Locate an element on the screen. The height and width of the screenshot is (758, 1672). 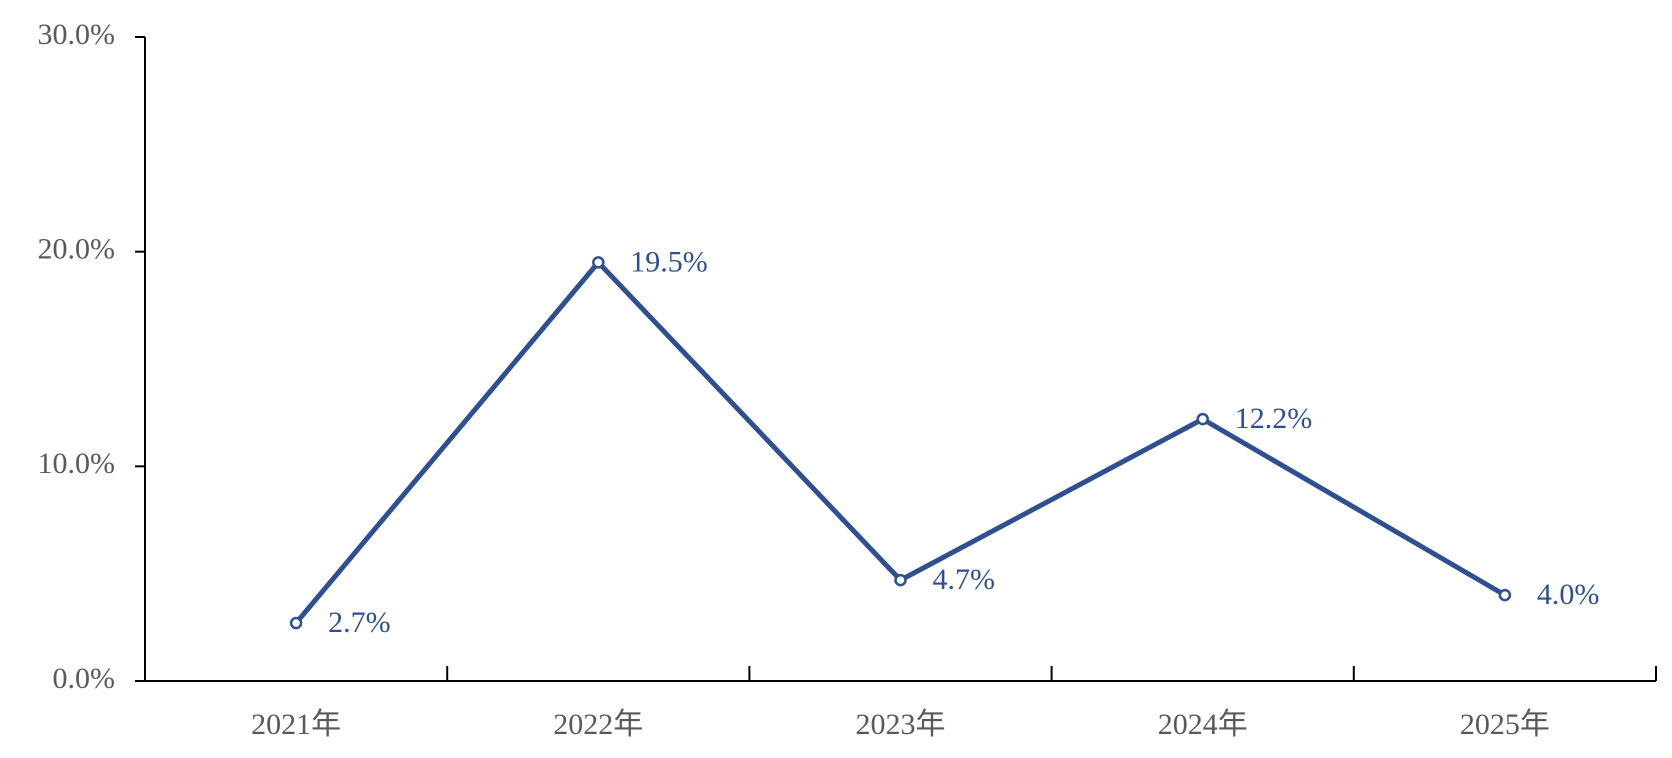
x-tick-label: 2021年 is located at coordinates (296, 724).